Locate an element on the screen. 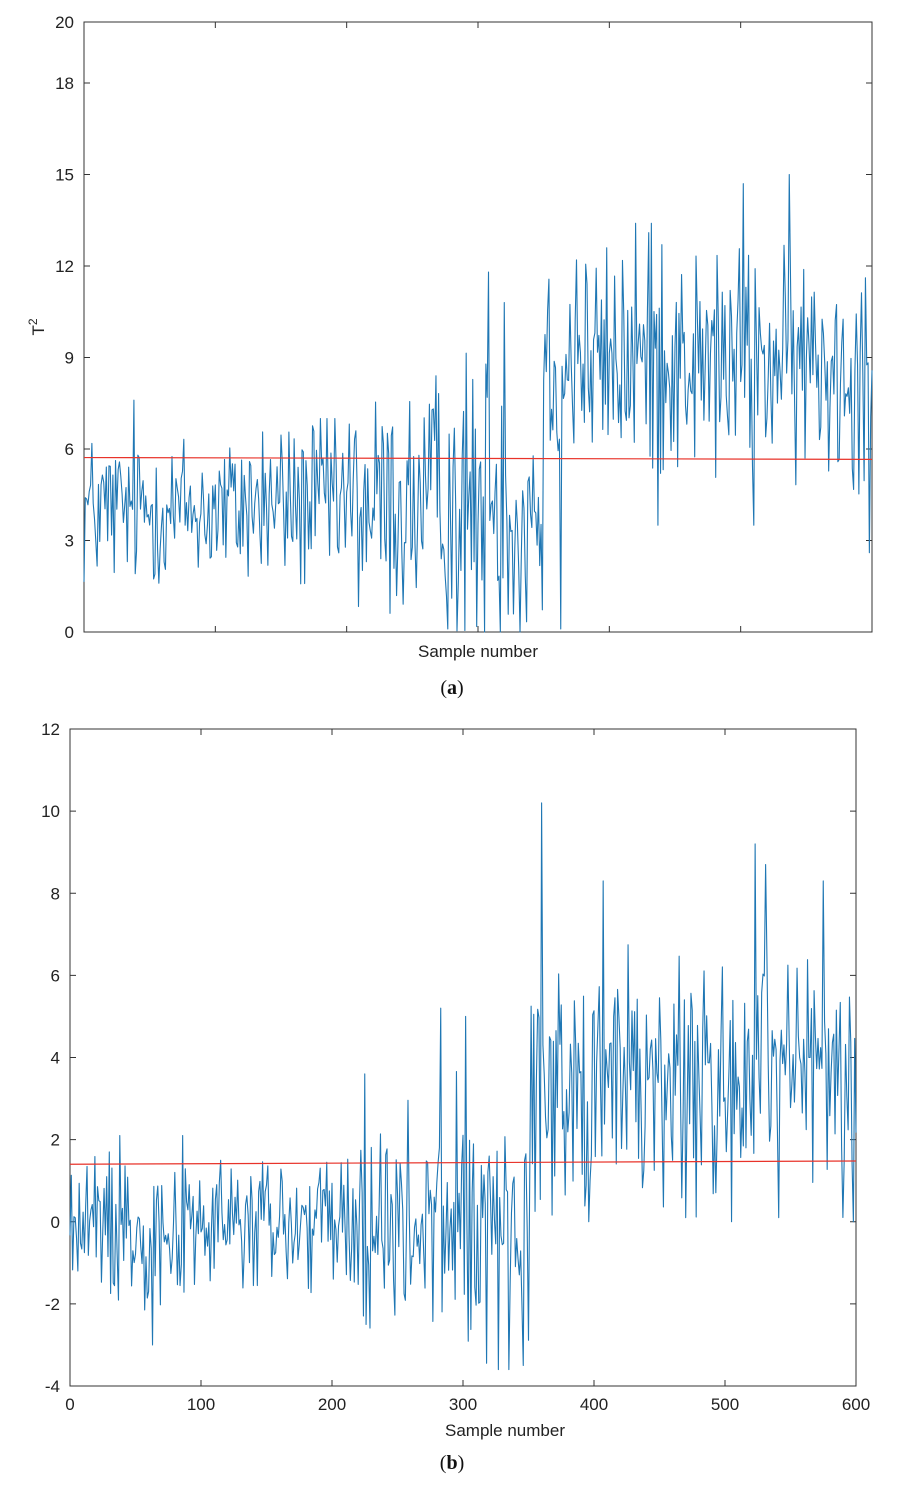 This screenshot has width=905, height=1490. chart-a-y-tick-label: 9 is located at coordinates (69, 358).